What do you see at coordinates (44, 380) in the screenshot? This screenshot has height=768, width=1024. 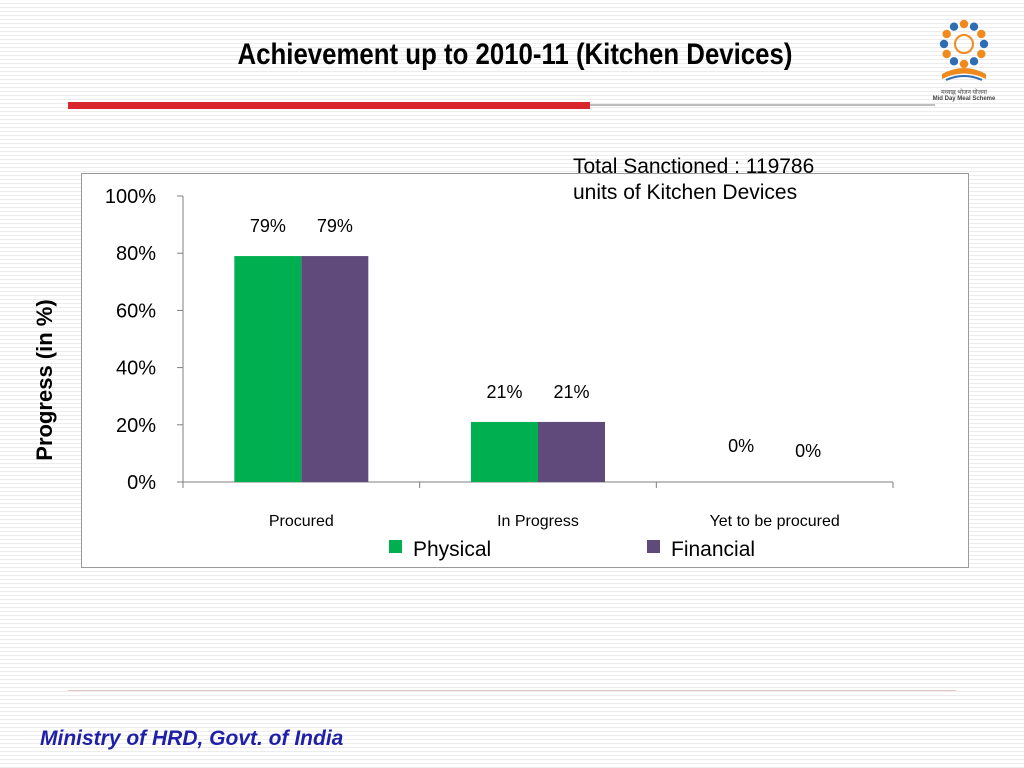 I see `y-axis-label-text: Progress (in %)` at bounding box center [44, 380].